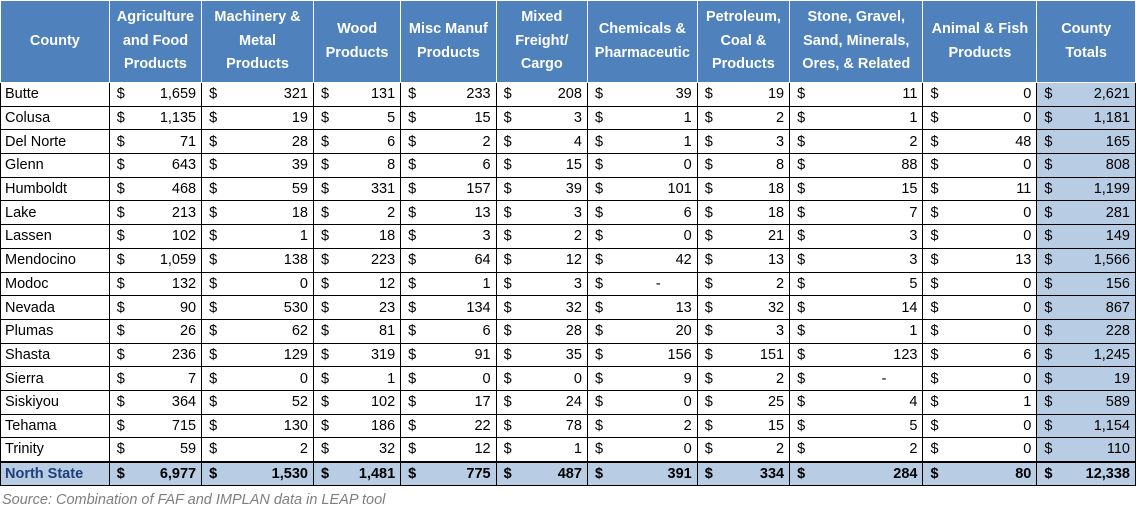 The width and height of the screenshot is (1136, 513). What do you see at coordinates (55, 473) in the screenshot?
I see `county-name: North State` at bounding box center [55, 473].